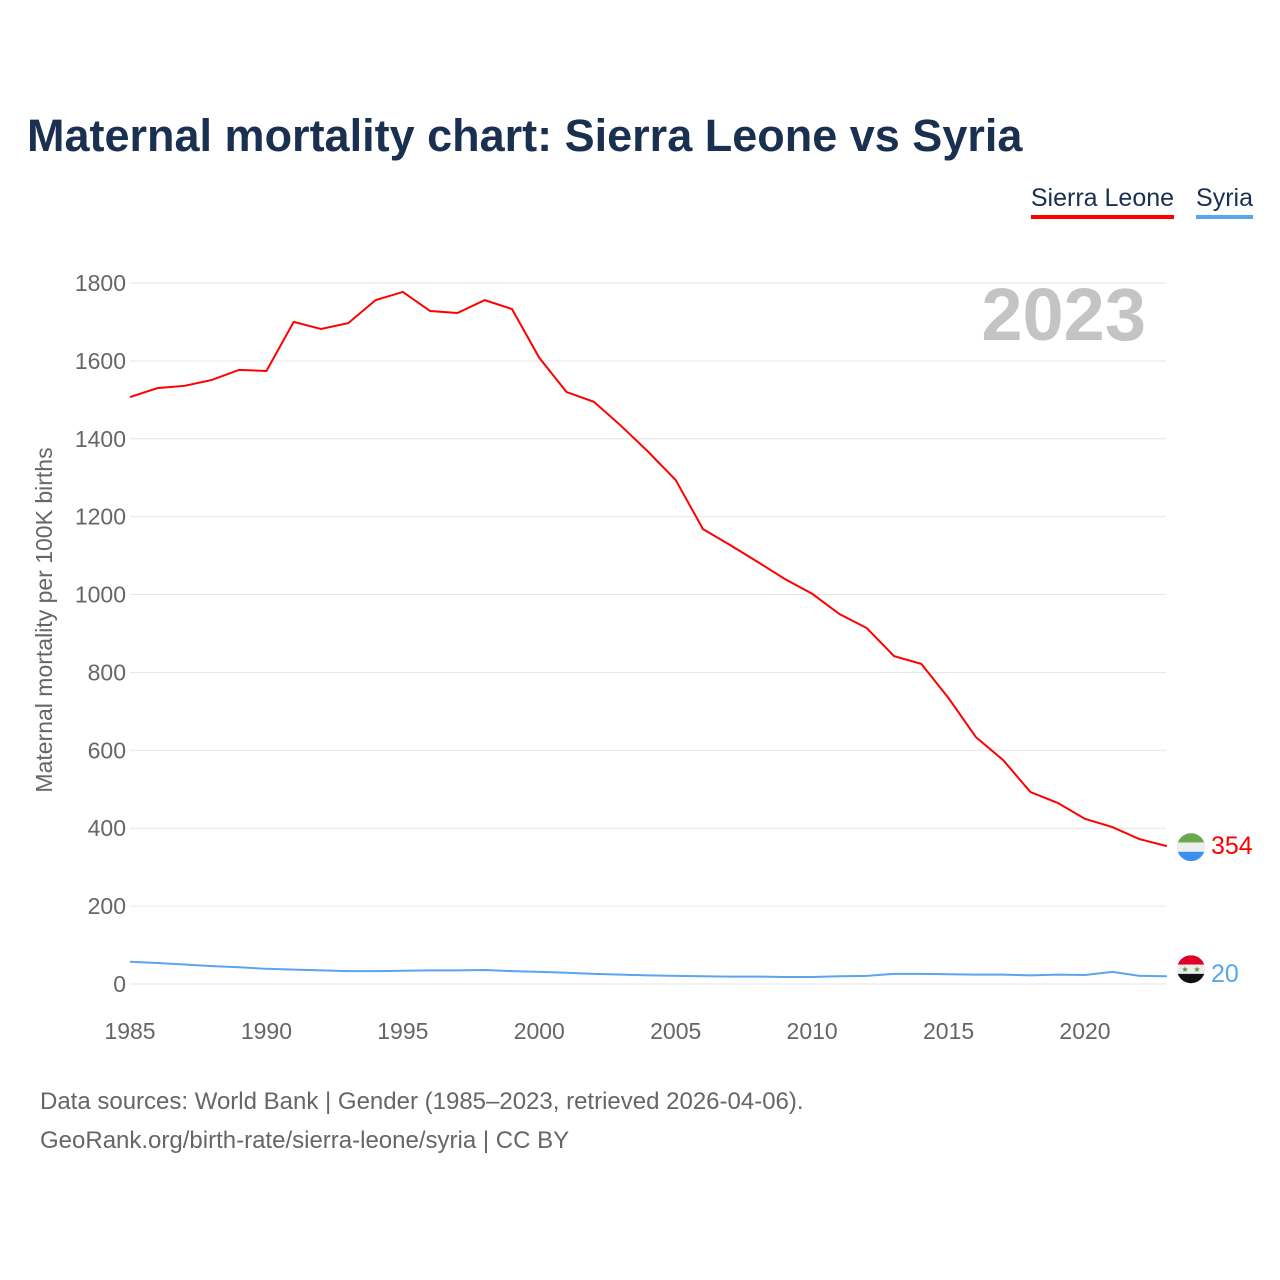  Describe the element at coordinates (539, 1031) in the screenshot. I see `x-tick-label: 2000` at that location.